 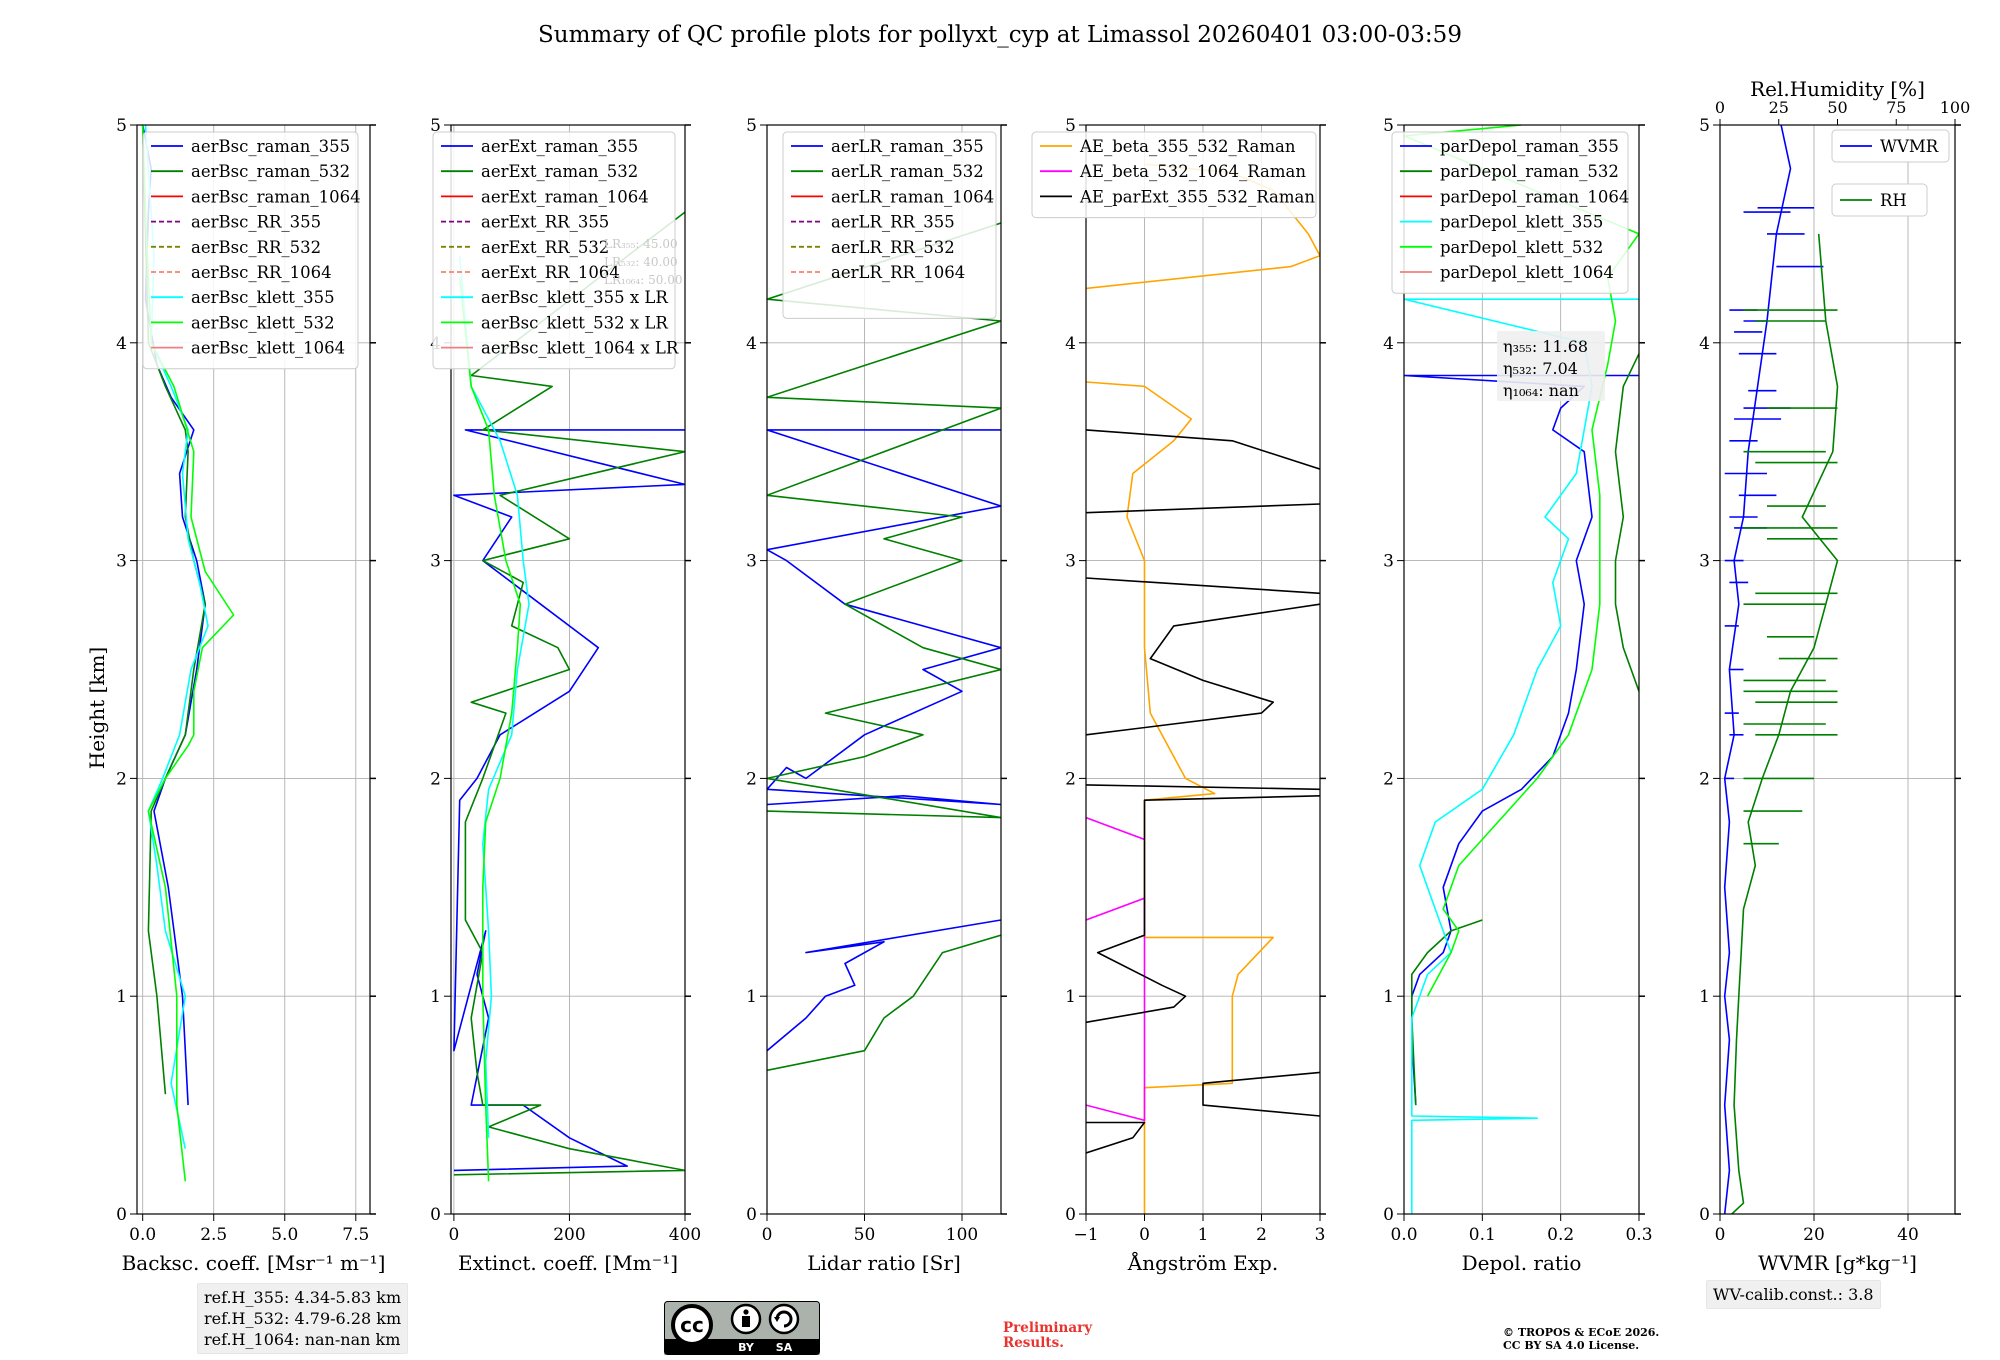 What do you see at coordinates (559, 146) in the screenshot?
I see `legend-entry: aerExt_raman_355` at bounding box center [559, 146].